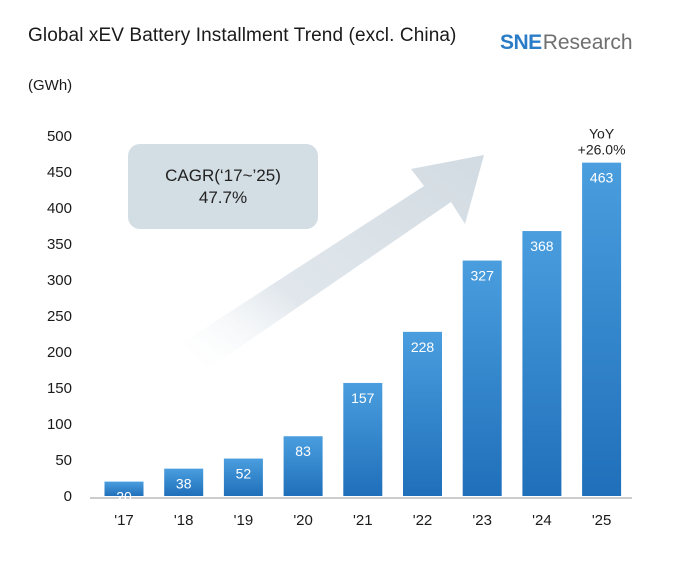 The width and height of the screenshot is (676, 561). Describe the element at coordinates (423, 520) in the screenshot. I see `x-tick-label: '22` at that location.